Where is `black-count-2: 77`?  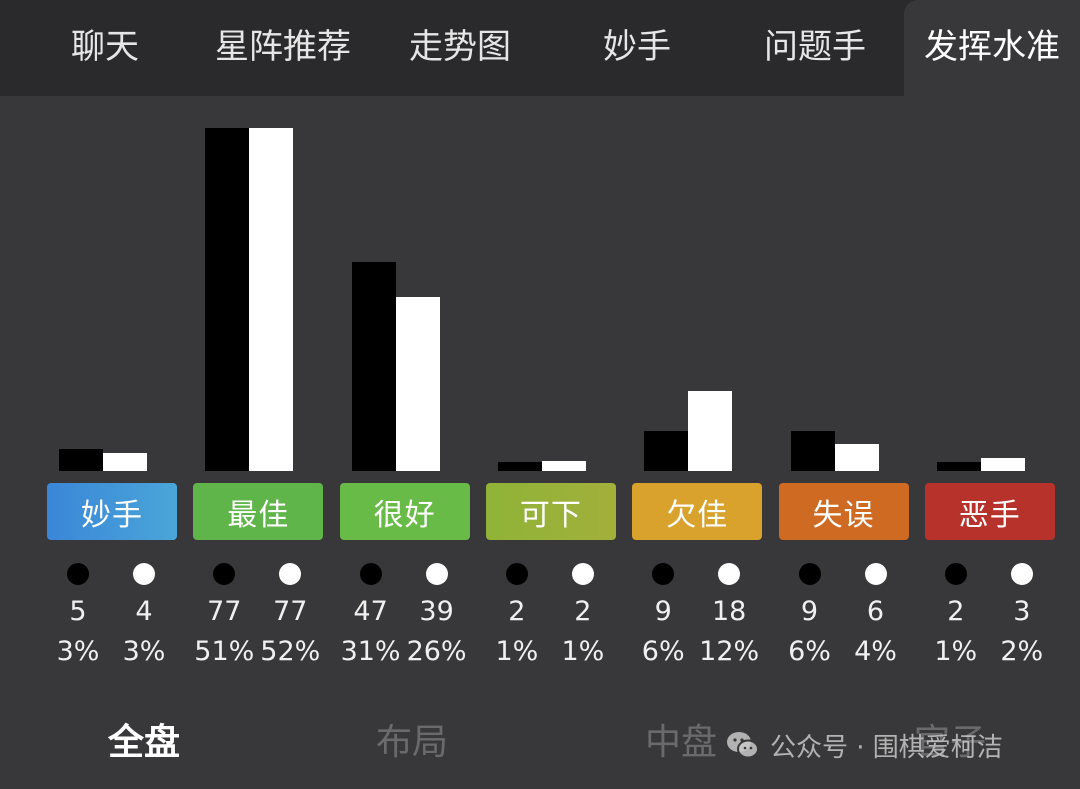
black-count-2: 77 is located at coordinates (224, 611).